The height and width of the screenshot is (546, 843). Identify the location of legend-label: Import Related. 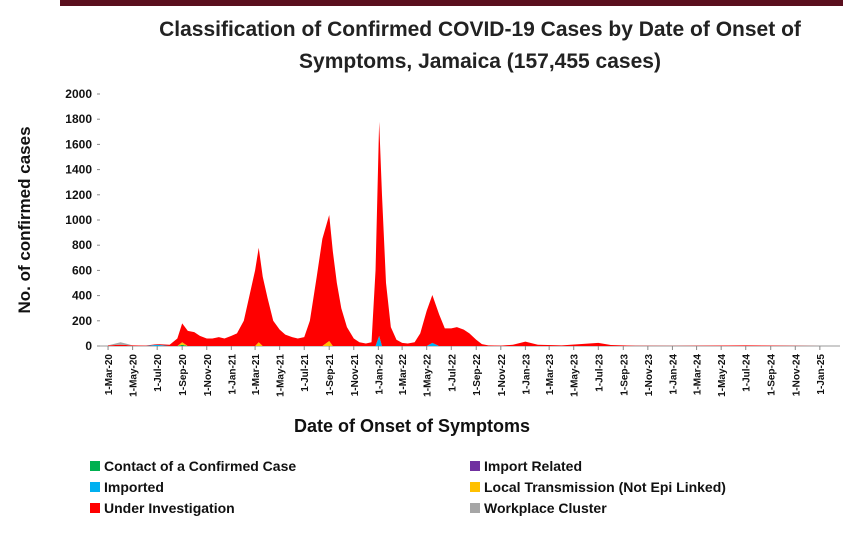
(533, 466).